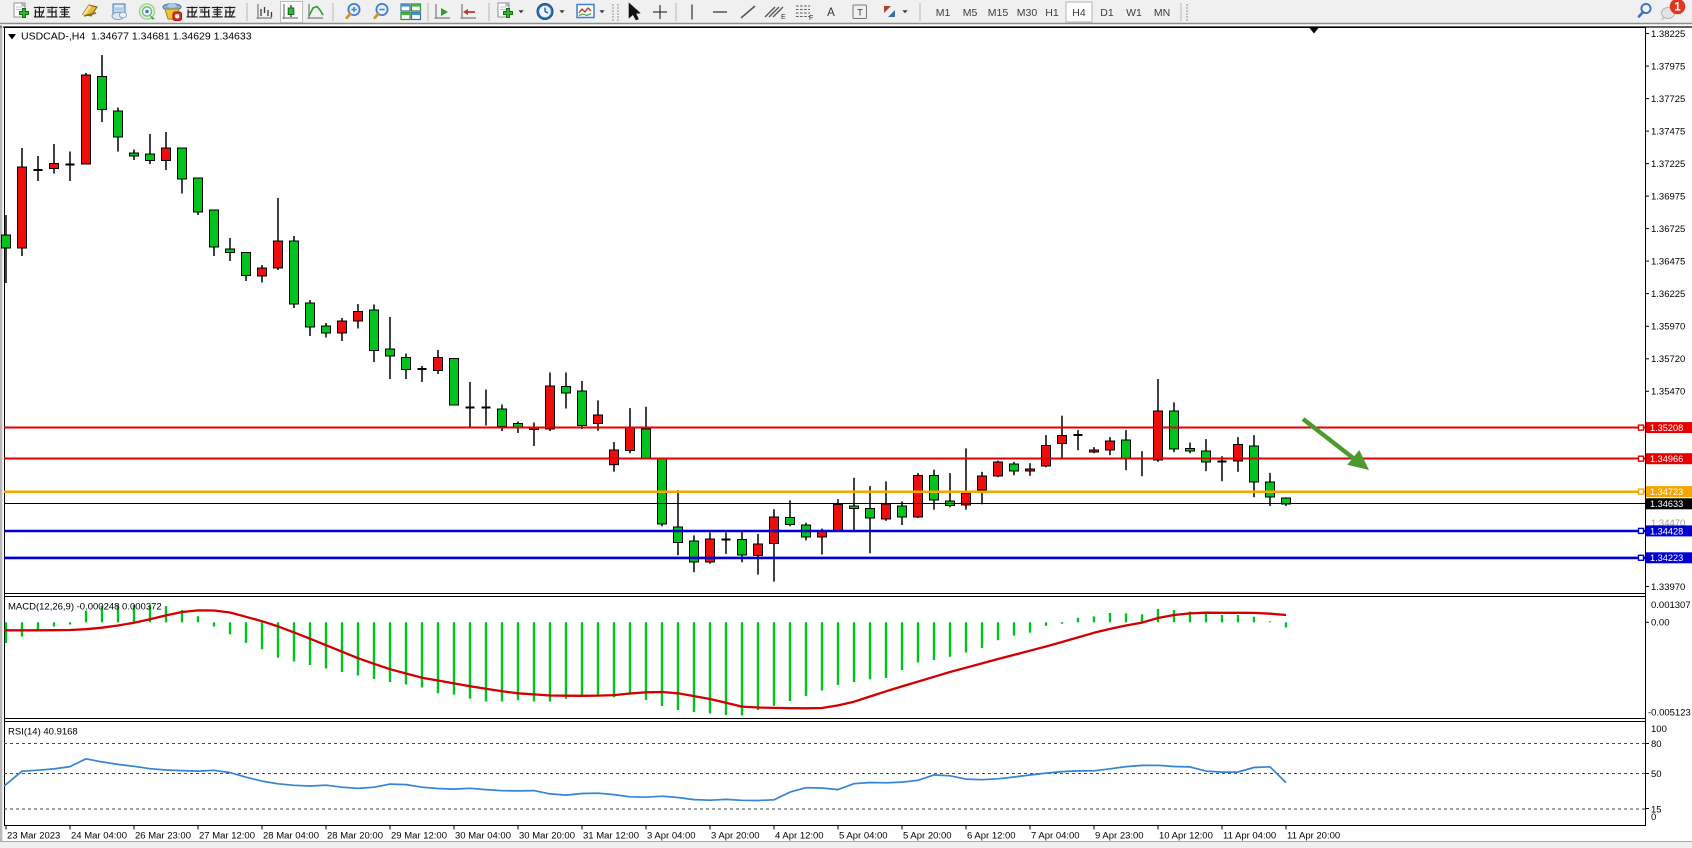 This screenshot has height=848, width=1692. I want to click on svg-text: 3 Apr 20:00, so click(735, 836).